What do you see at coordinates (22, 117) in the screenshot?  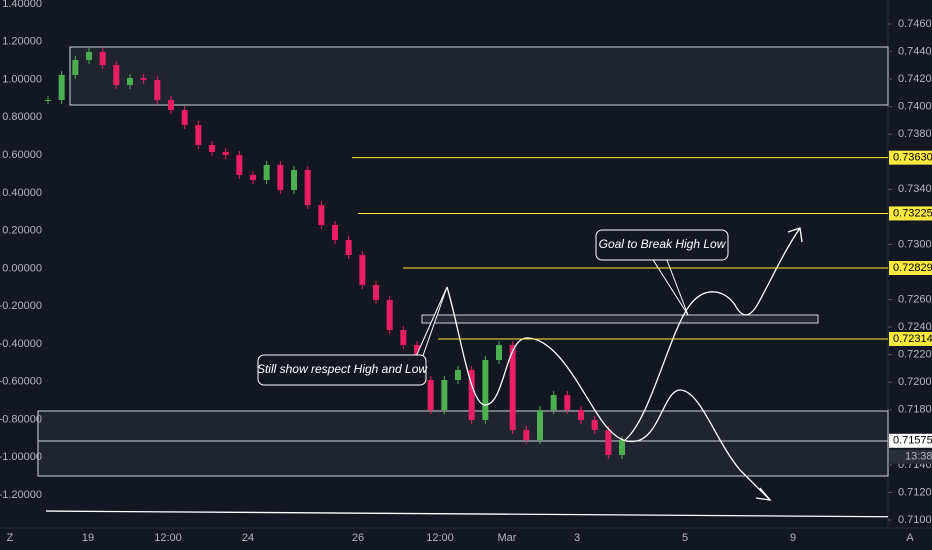 I see `y-tick-label: 0.80000` at bounding box center [22, 117].